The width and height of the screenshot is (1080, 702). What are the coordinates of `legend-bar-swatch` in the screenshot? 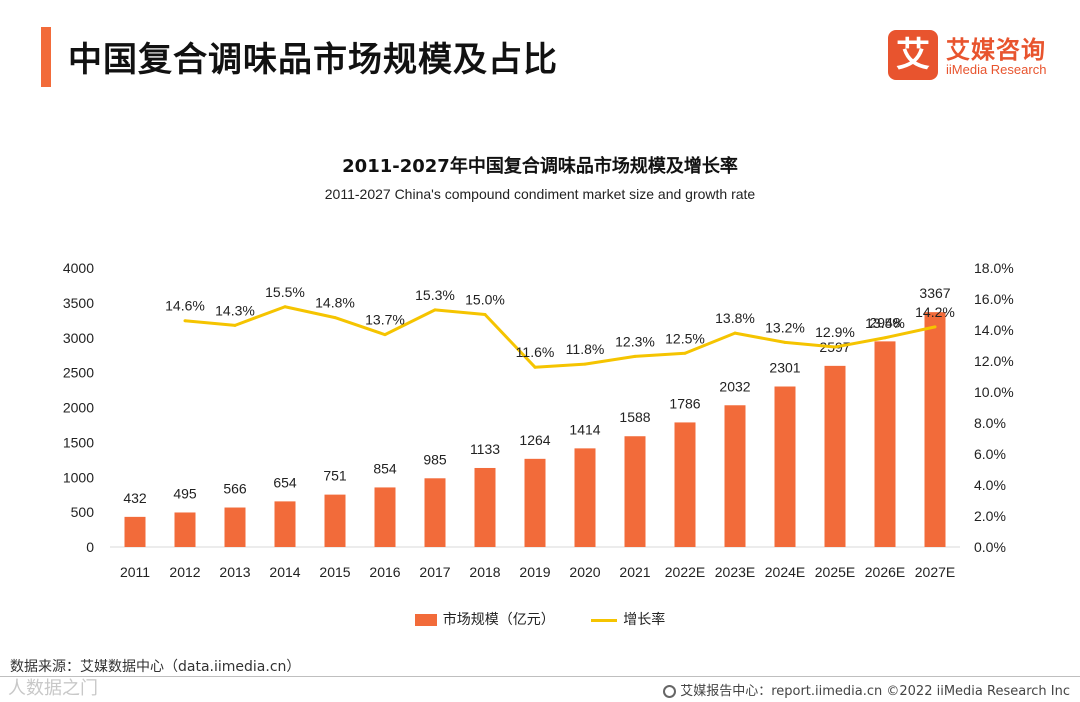 It's located at (425, 620).